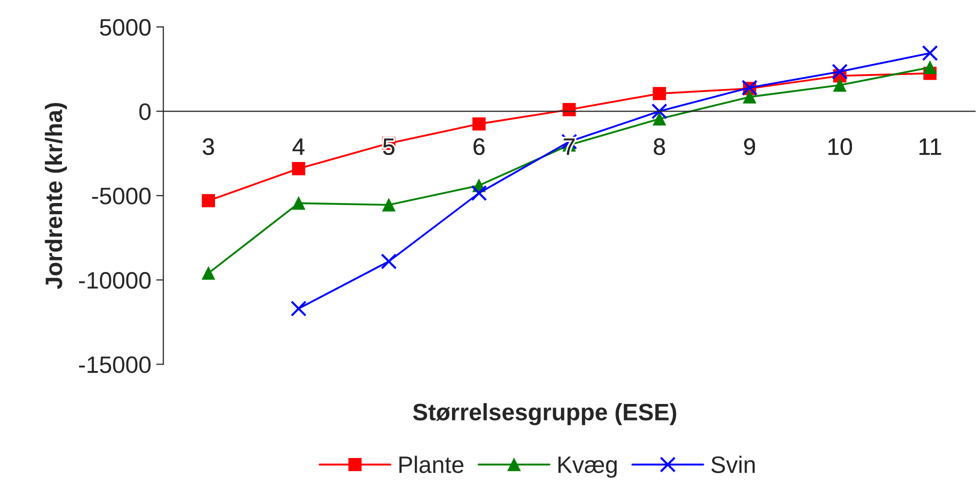  Describe the element at coordinates (659, 147) in the screenshot. I see `x-tick-label: 8` at that location.